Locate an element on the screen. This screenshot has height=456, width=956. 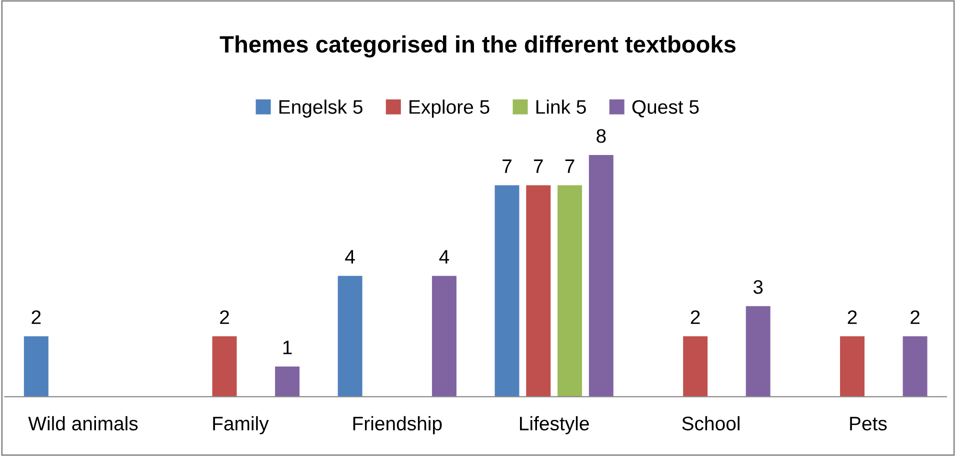
data-label: 8 is located at coordinates (601, 136).